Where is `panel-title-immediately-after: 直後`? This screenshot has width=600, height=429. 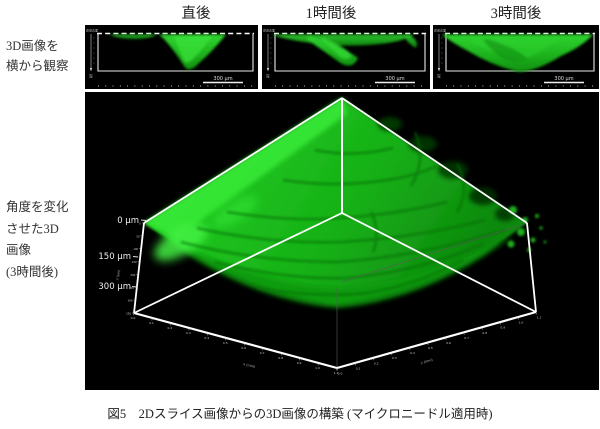
panel-title-immediately-after: 直後 is located at coordinates (196, 14).